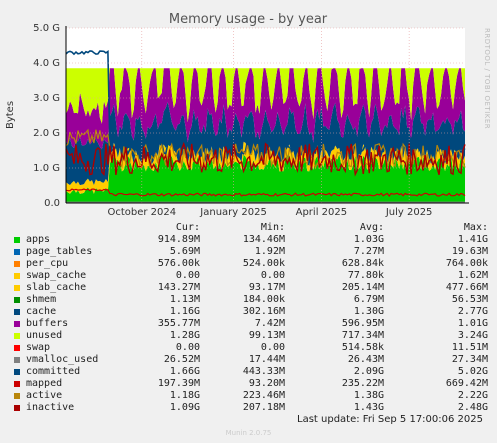 This screenshot has width=497, height=443. Describe the element at coordinates (38, 239) in the screenshot. I see `legend-name: apps` at that location.